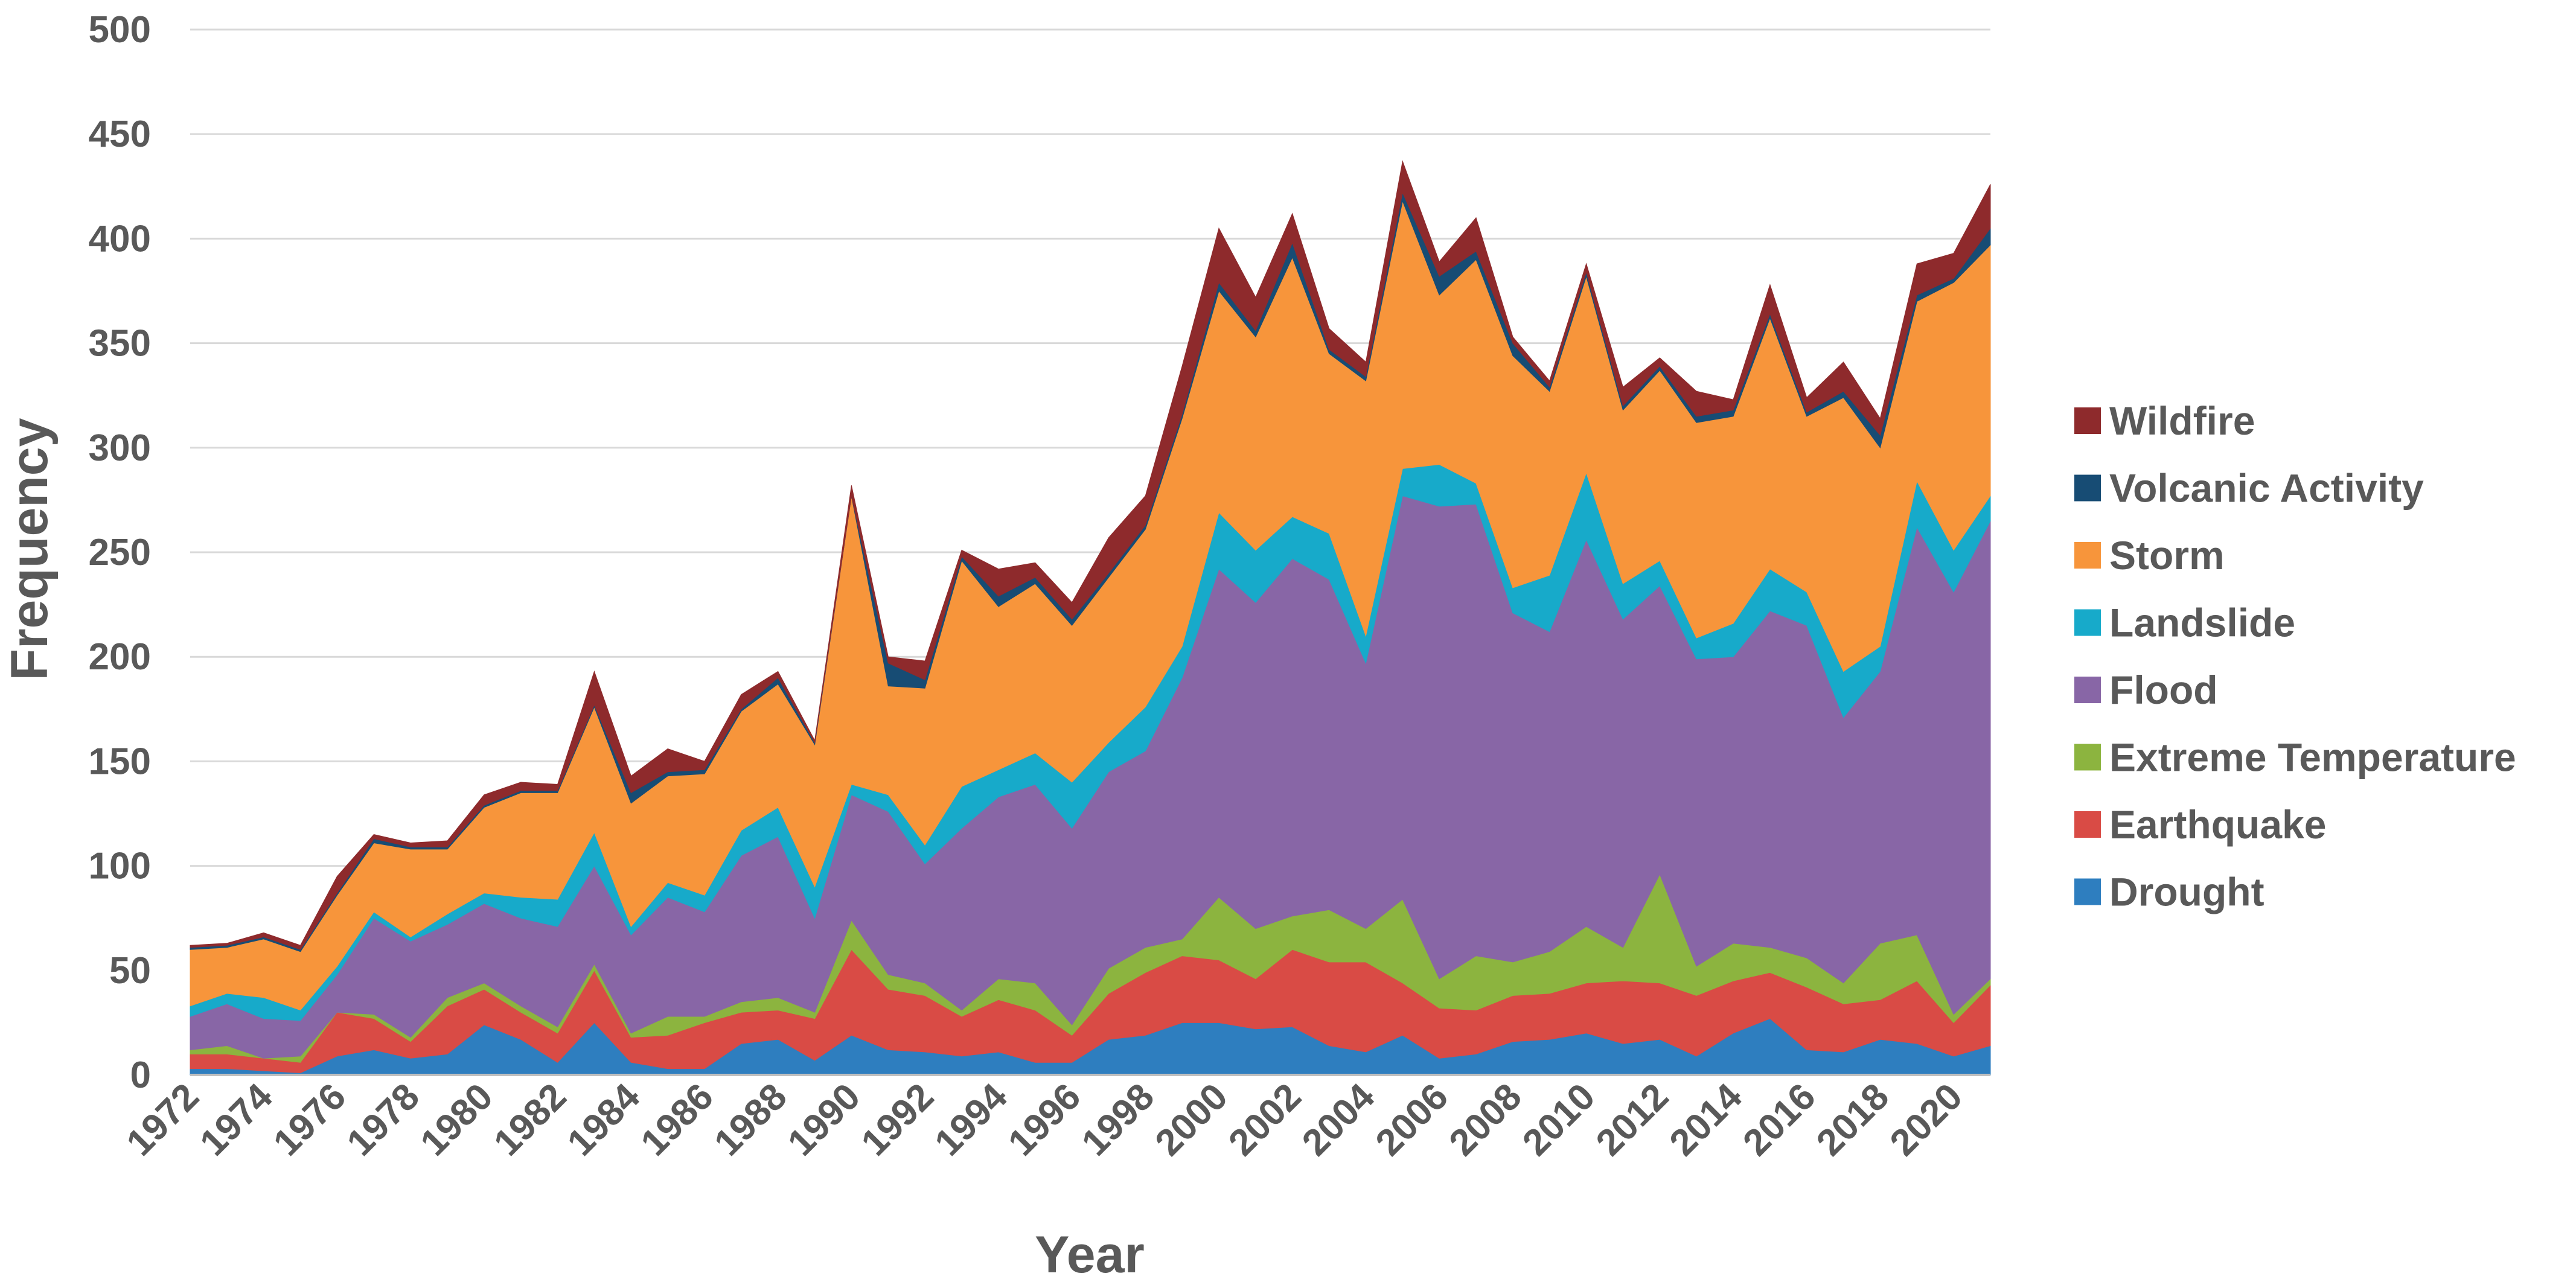 The height and width of the screenshot is (1285, 2576). Describe the element at coordinates (1559, 1120) in the screenshot. I see `x-tick-label: 2010` at that location.